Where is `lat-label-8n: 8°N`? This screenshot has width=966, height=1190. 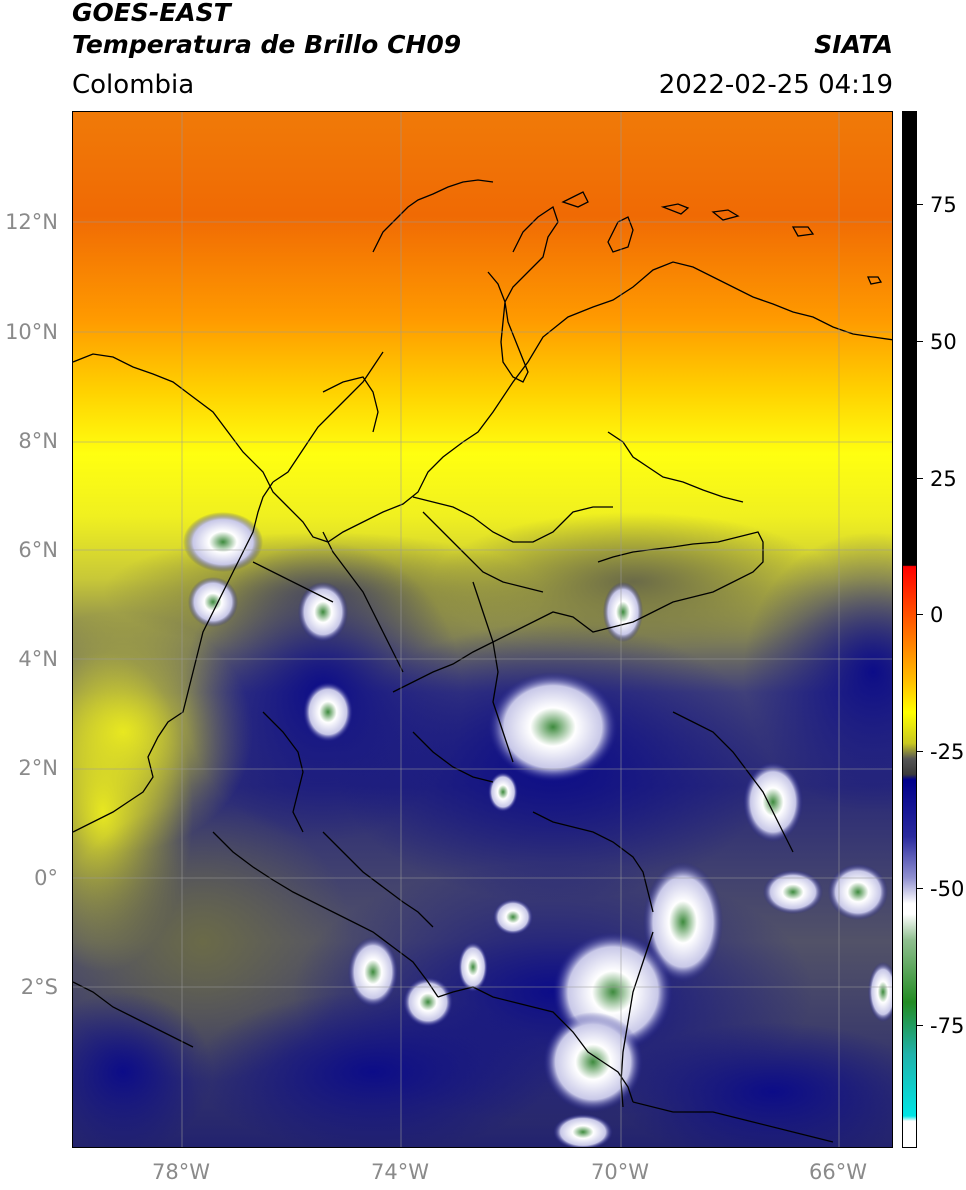
lat-label-8n: 8°N is located at coordinates (38, 441).